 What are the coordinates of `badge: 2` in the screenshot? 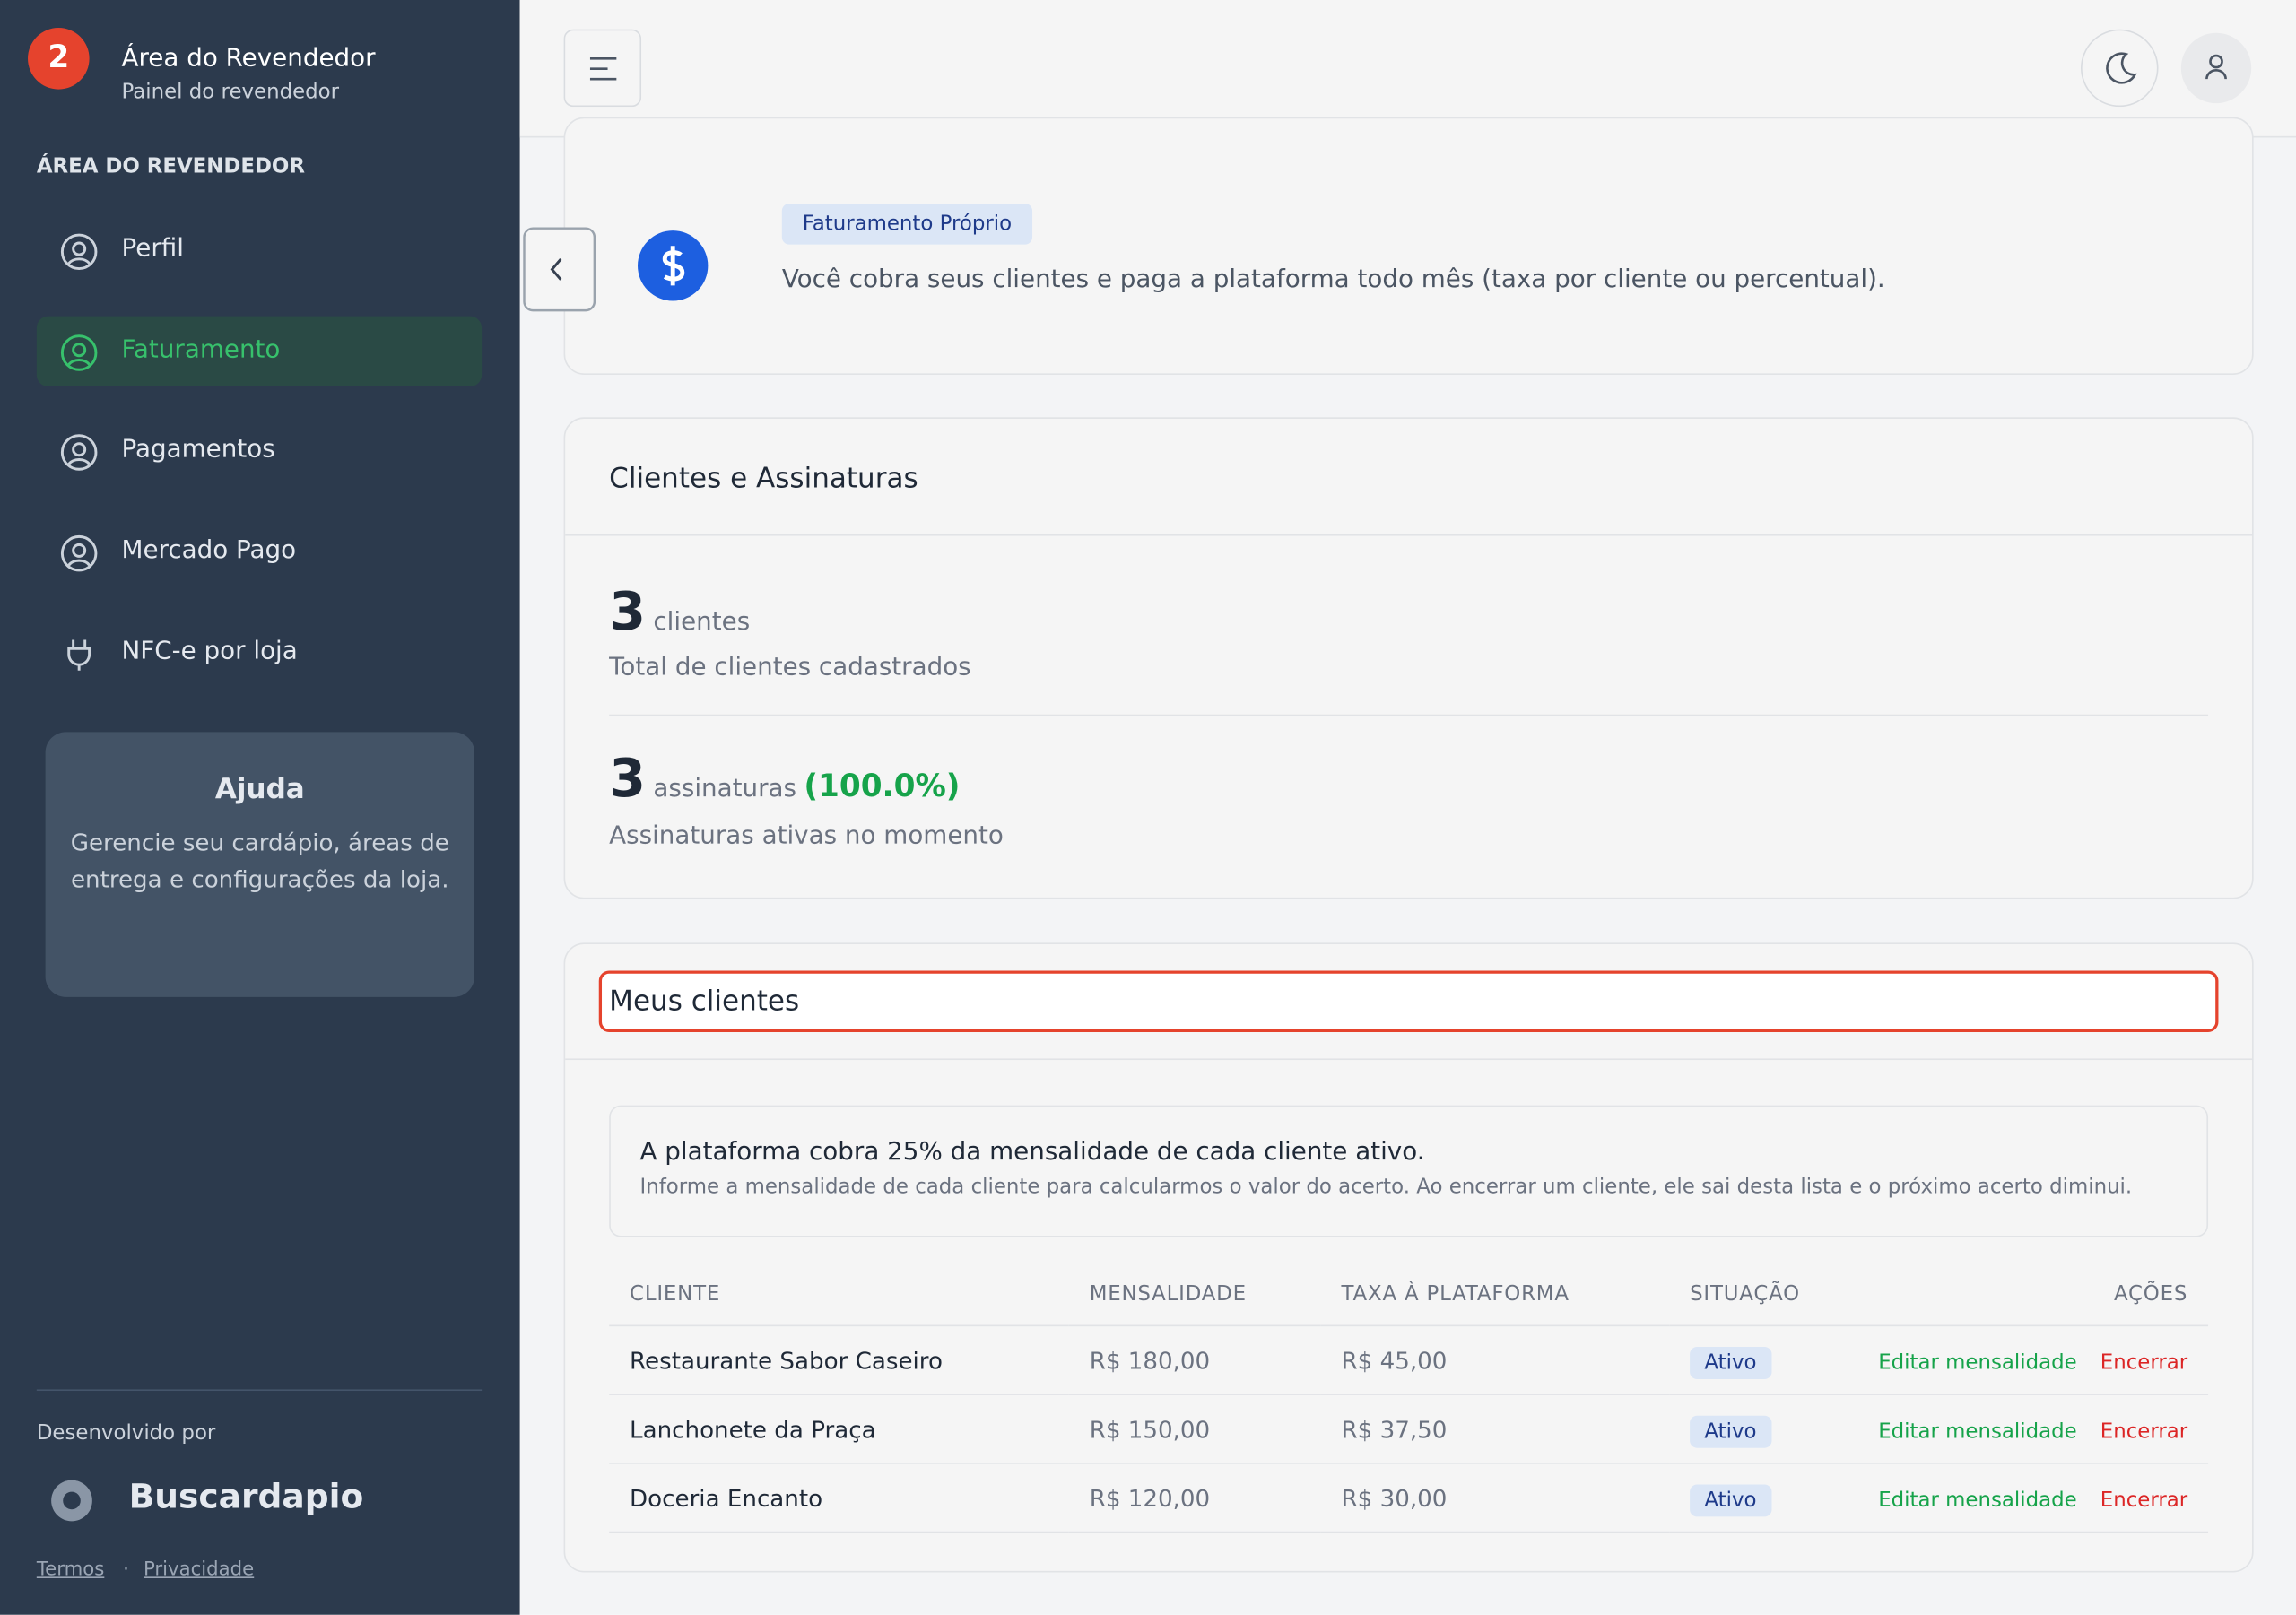 It's located at (59, 59).